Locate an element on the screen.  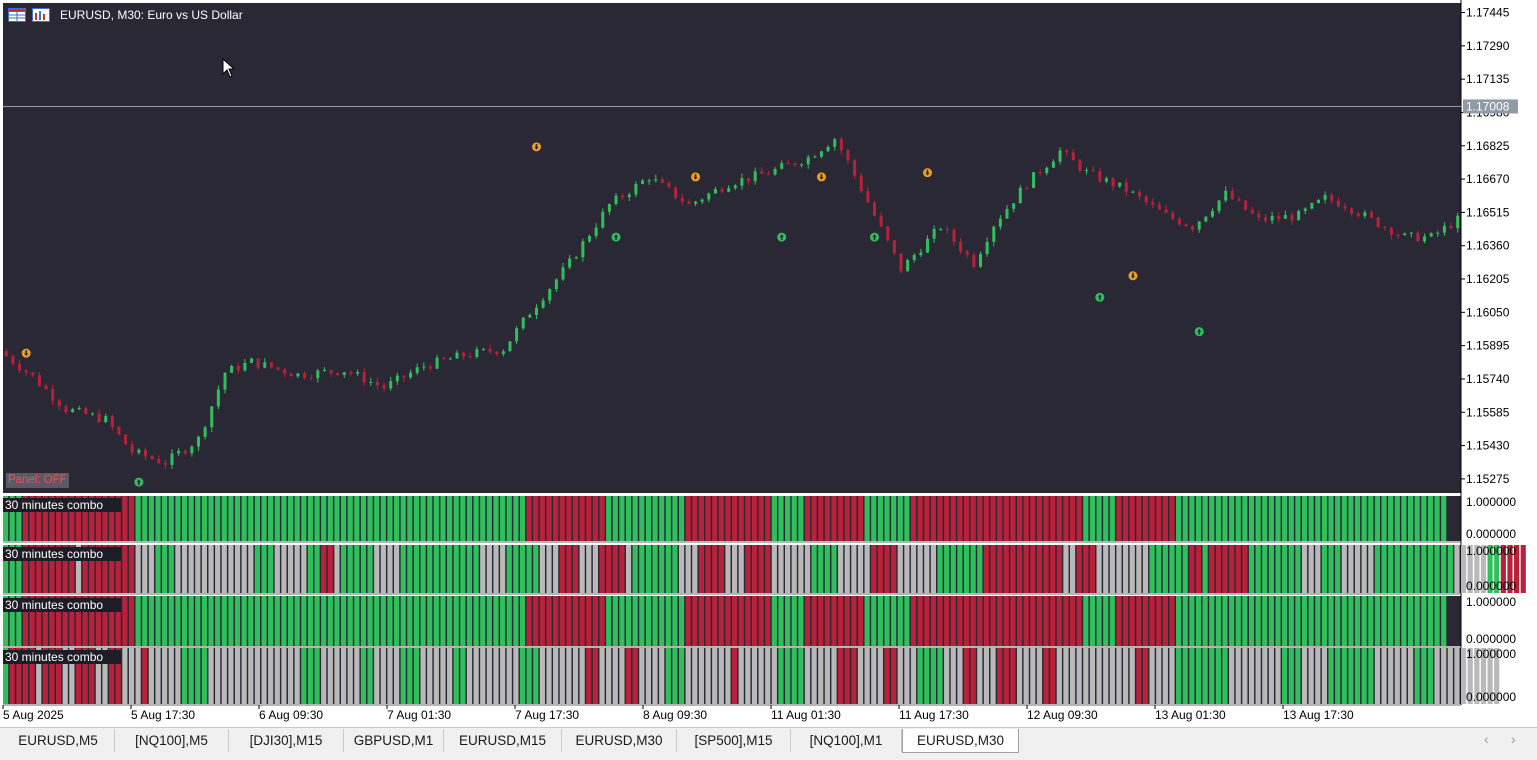
indicator-y-label-bottom: 0.000000 is located at coordinates (1491, 534).